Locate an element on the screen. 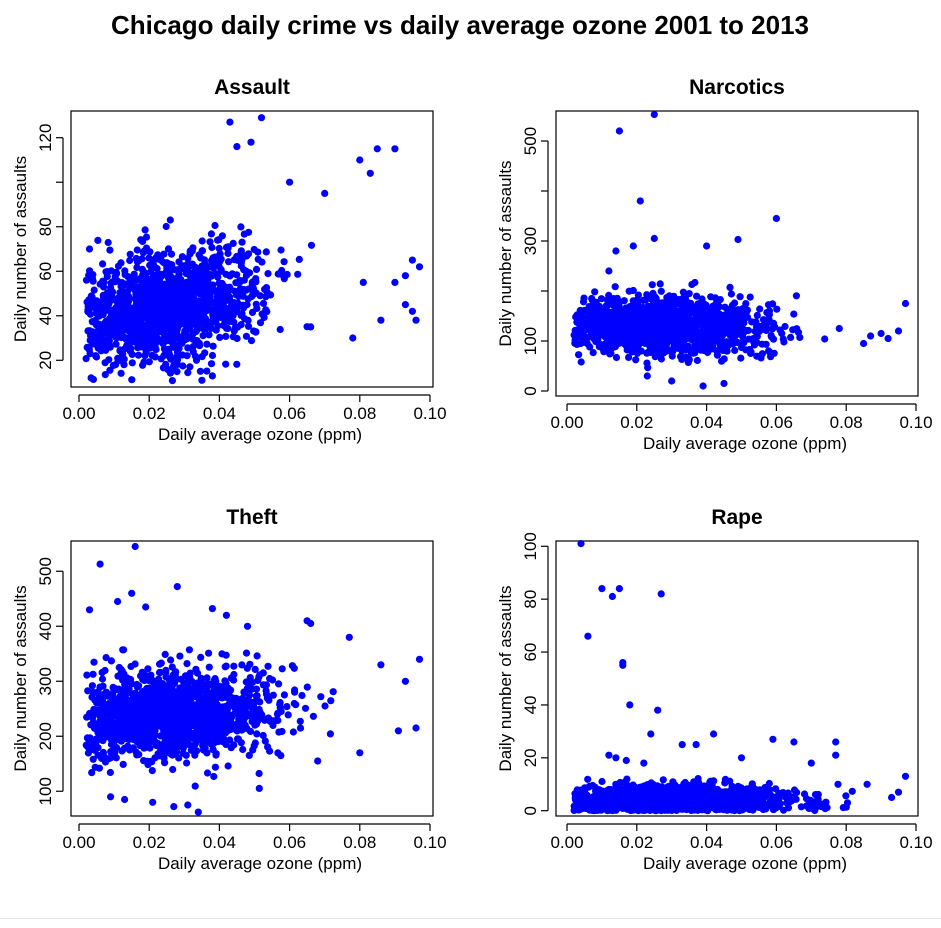 The width and height of the screenshot is (941, 928). y-tick-label: 80 is located at coordinates (45, 226).